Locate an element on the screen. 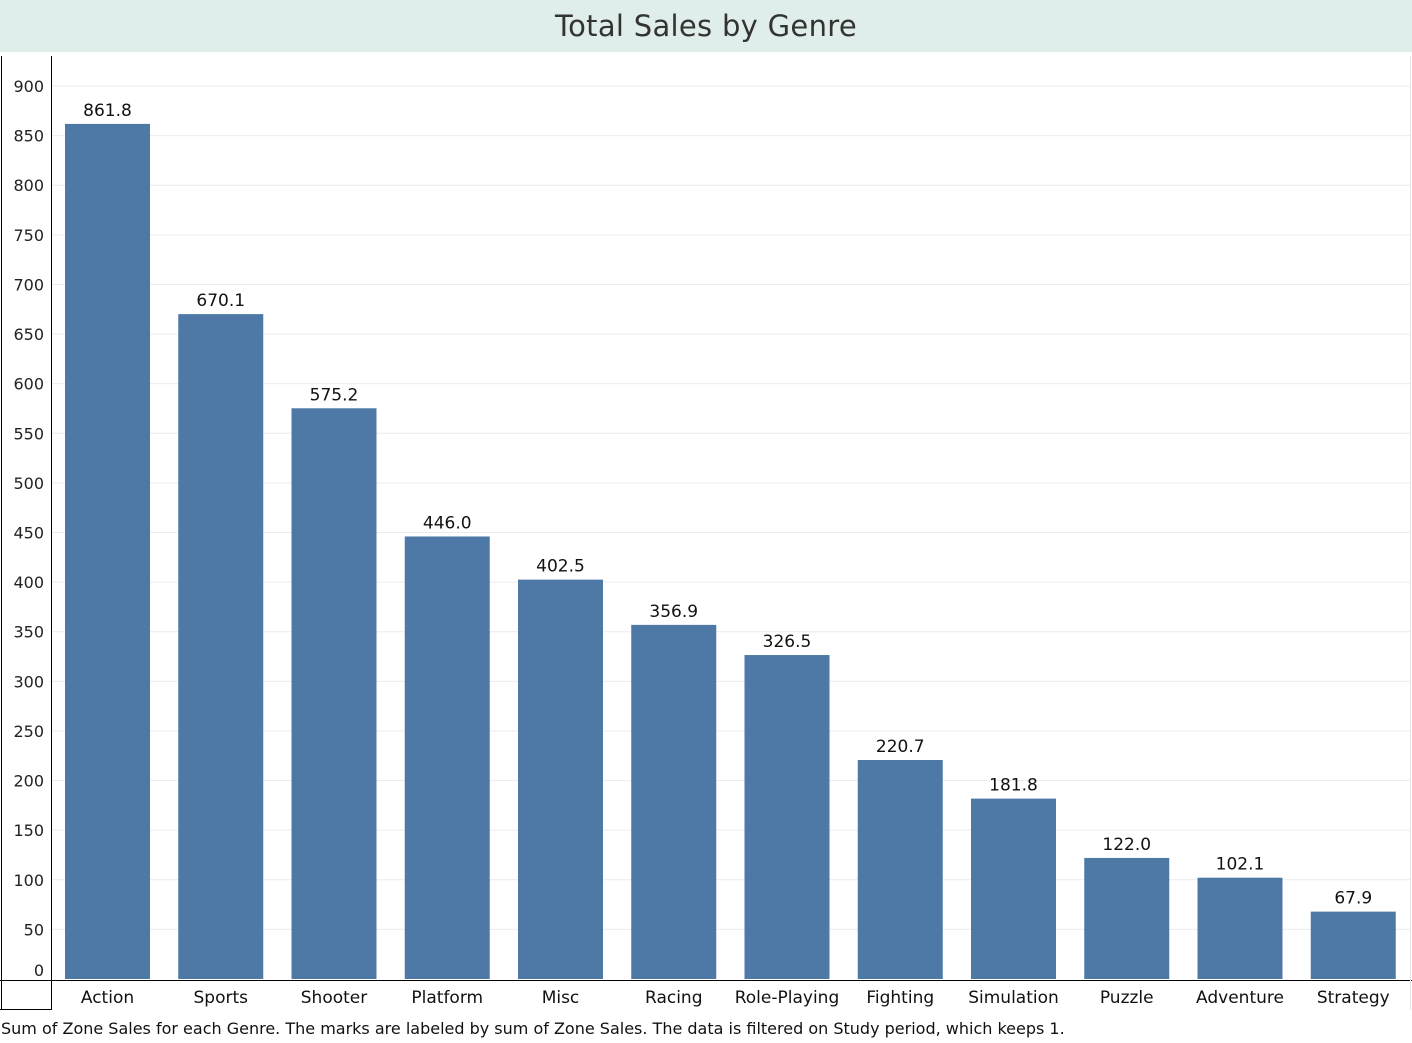 The image size is (1412, 1043). bar-simulation is located at coordinates (1013, 888).